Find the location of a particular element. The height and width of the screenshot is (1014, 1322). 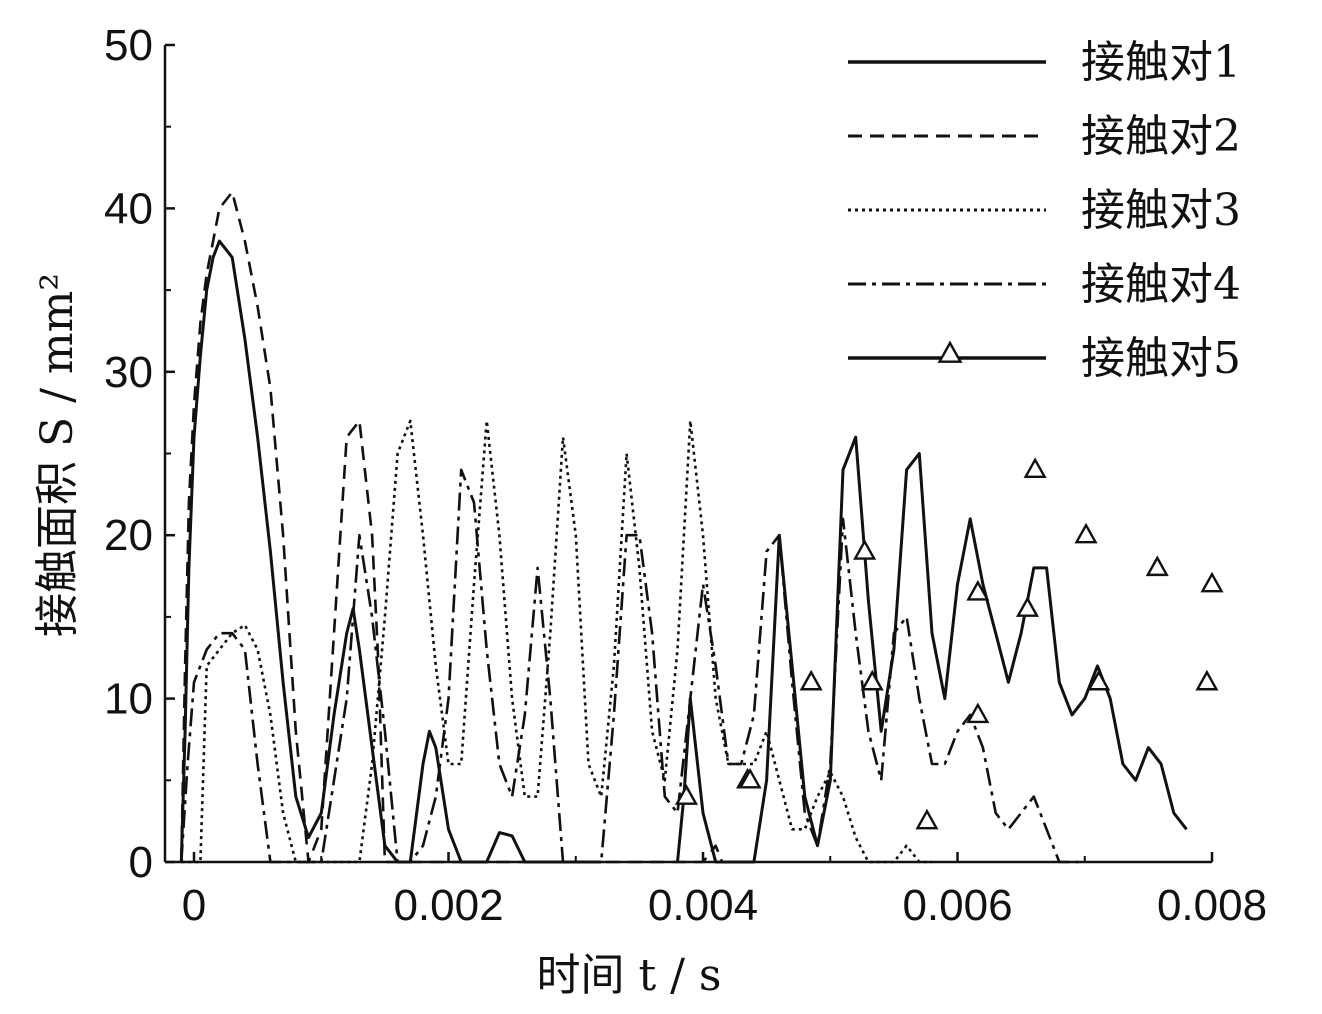

x-tick-label: 0.008 is located at coordinates (1212, 905).